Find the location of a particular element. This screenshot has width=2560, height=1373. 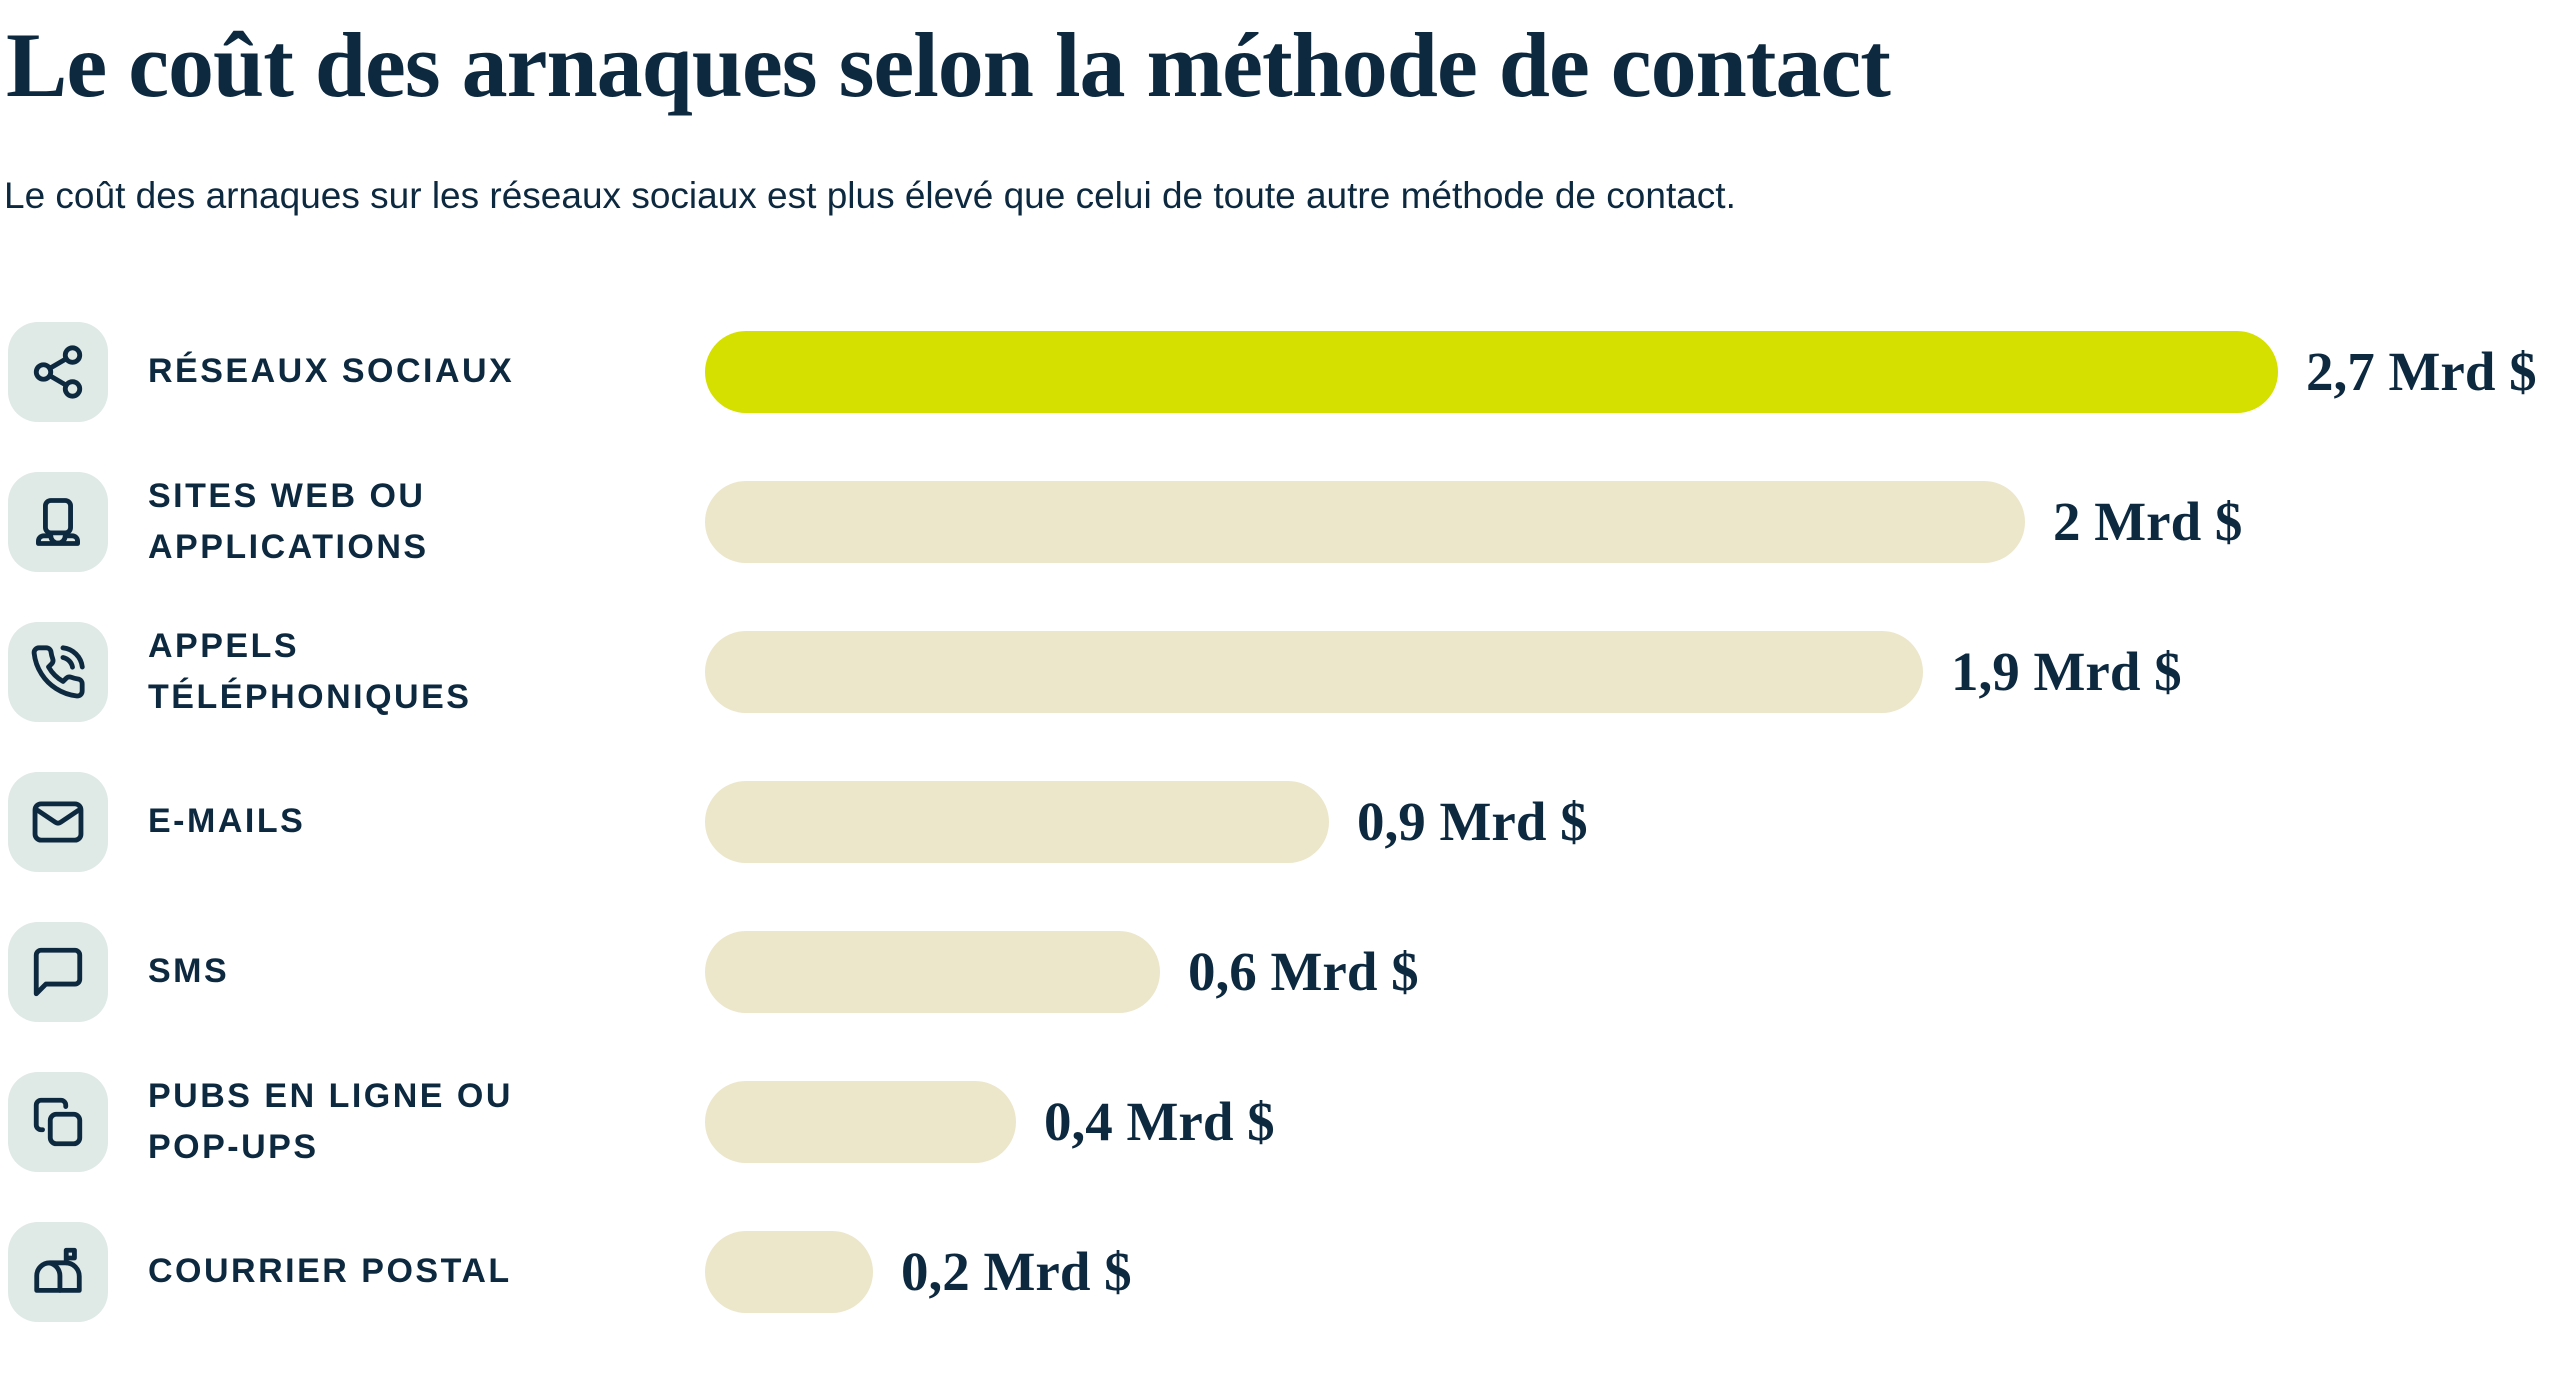

popup-windows-icon is located at coordinates (58, 1121).